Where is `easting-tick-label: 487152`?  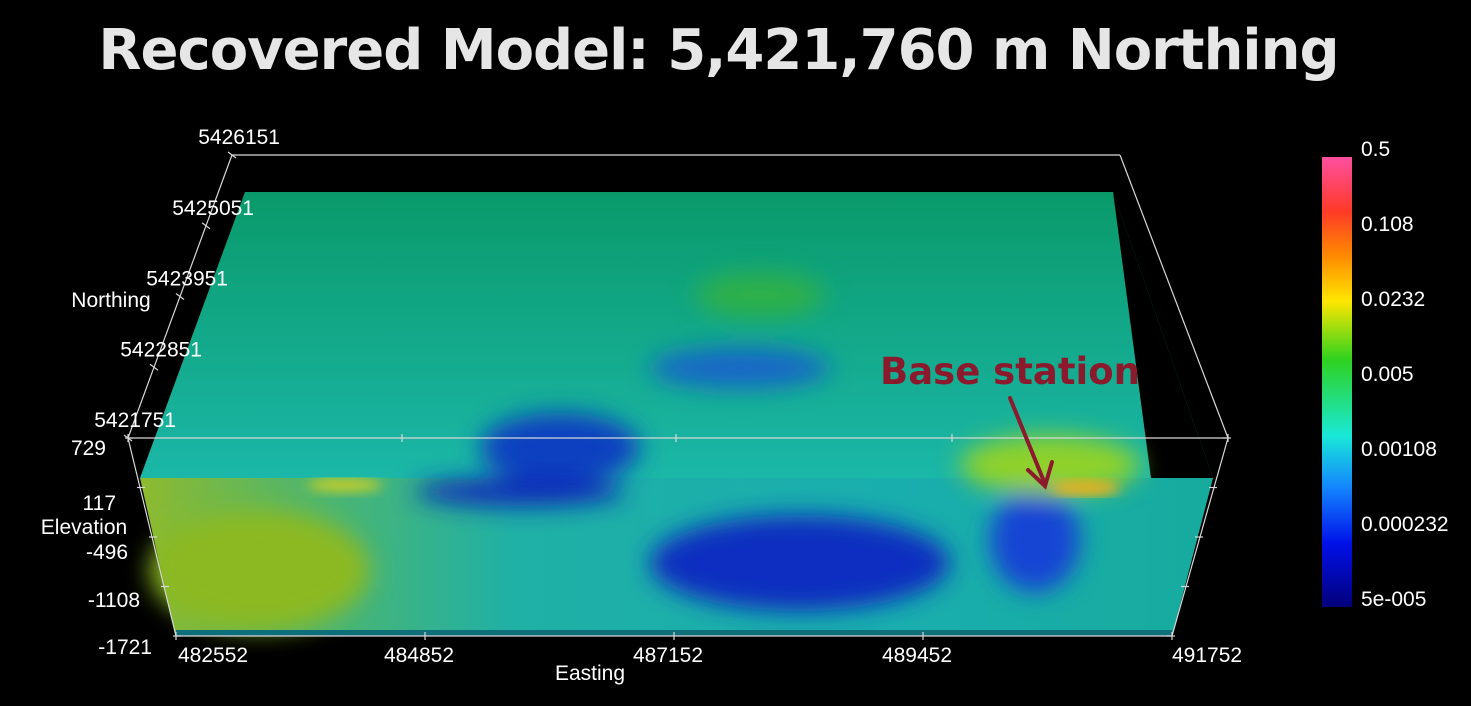
easting-tick-label: 487152 is located at coordinates (668, 655).